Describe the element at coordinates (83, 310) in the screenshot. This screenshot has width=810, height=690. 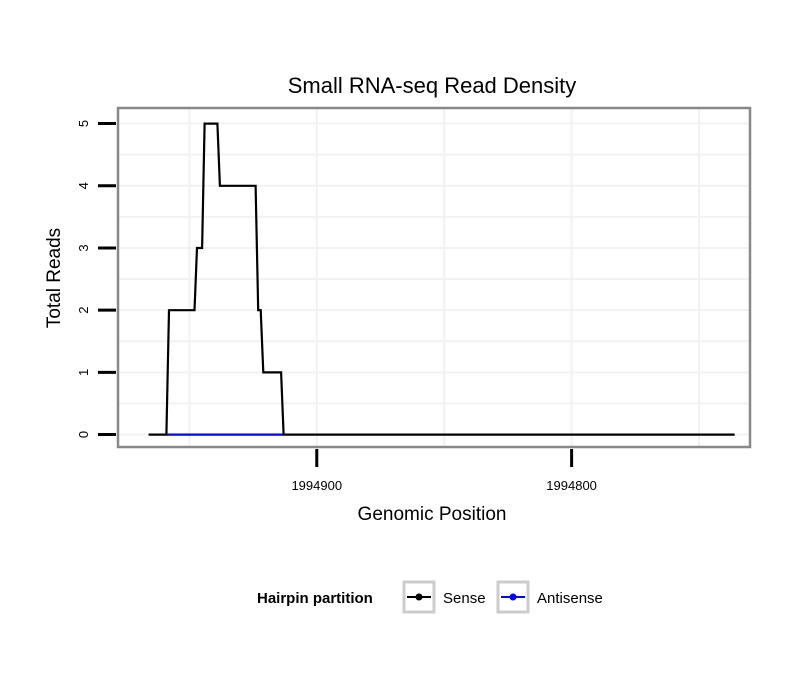
I see `y-tick-label: 2` at that location.